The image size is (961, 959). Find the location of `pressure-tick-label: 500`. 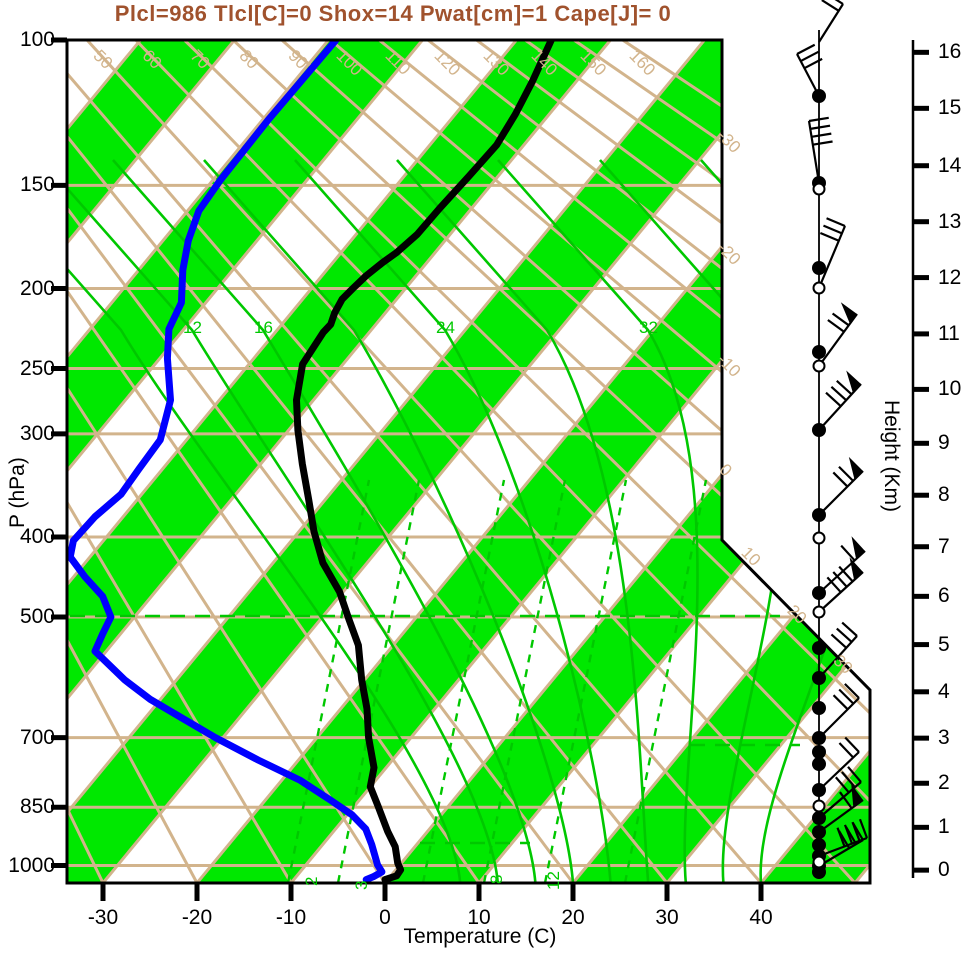

pressure-tick-label: 500 is located at coordinates (37, 616).